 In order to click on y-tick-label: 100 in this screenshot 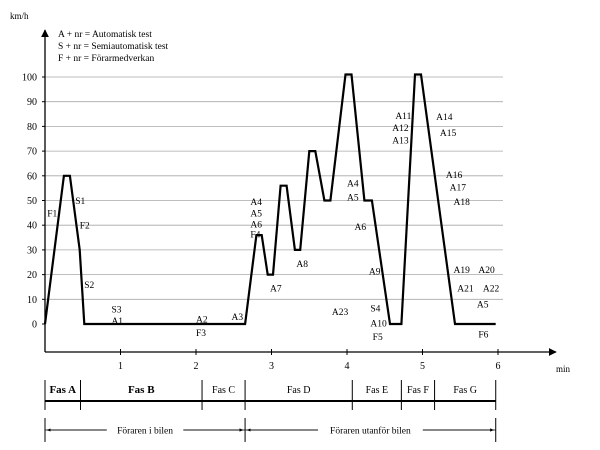, I will do `click(29, 78)`.